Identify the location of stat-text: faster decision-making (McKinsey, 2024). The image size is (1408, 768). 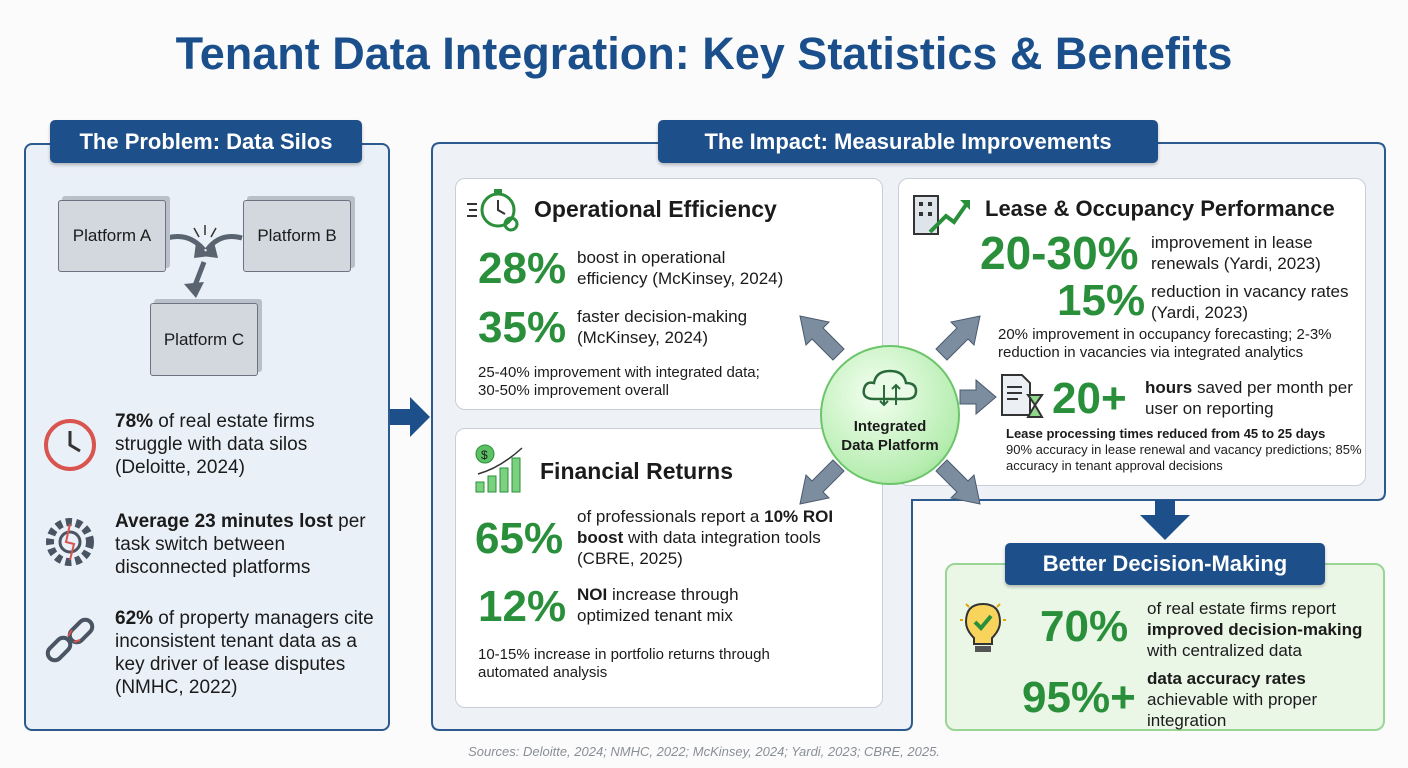
(662, 327).